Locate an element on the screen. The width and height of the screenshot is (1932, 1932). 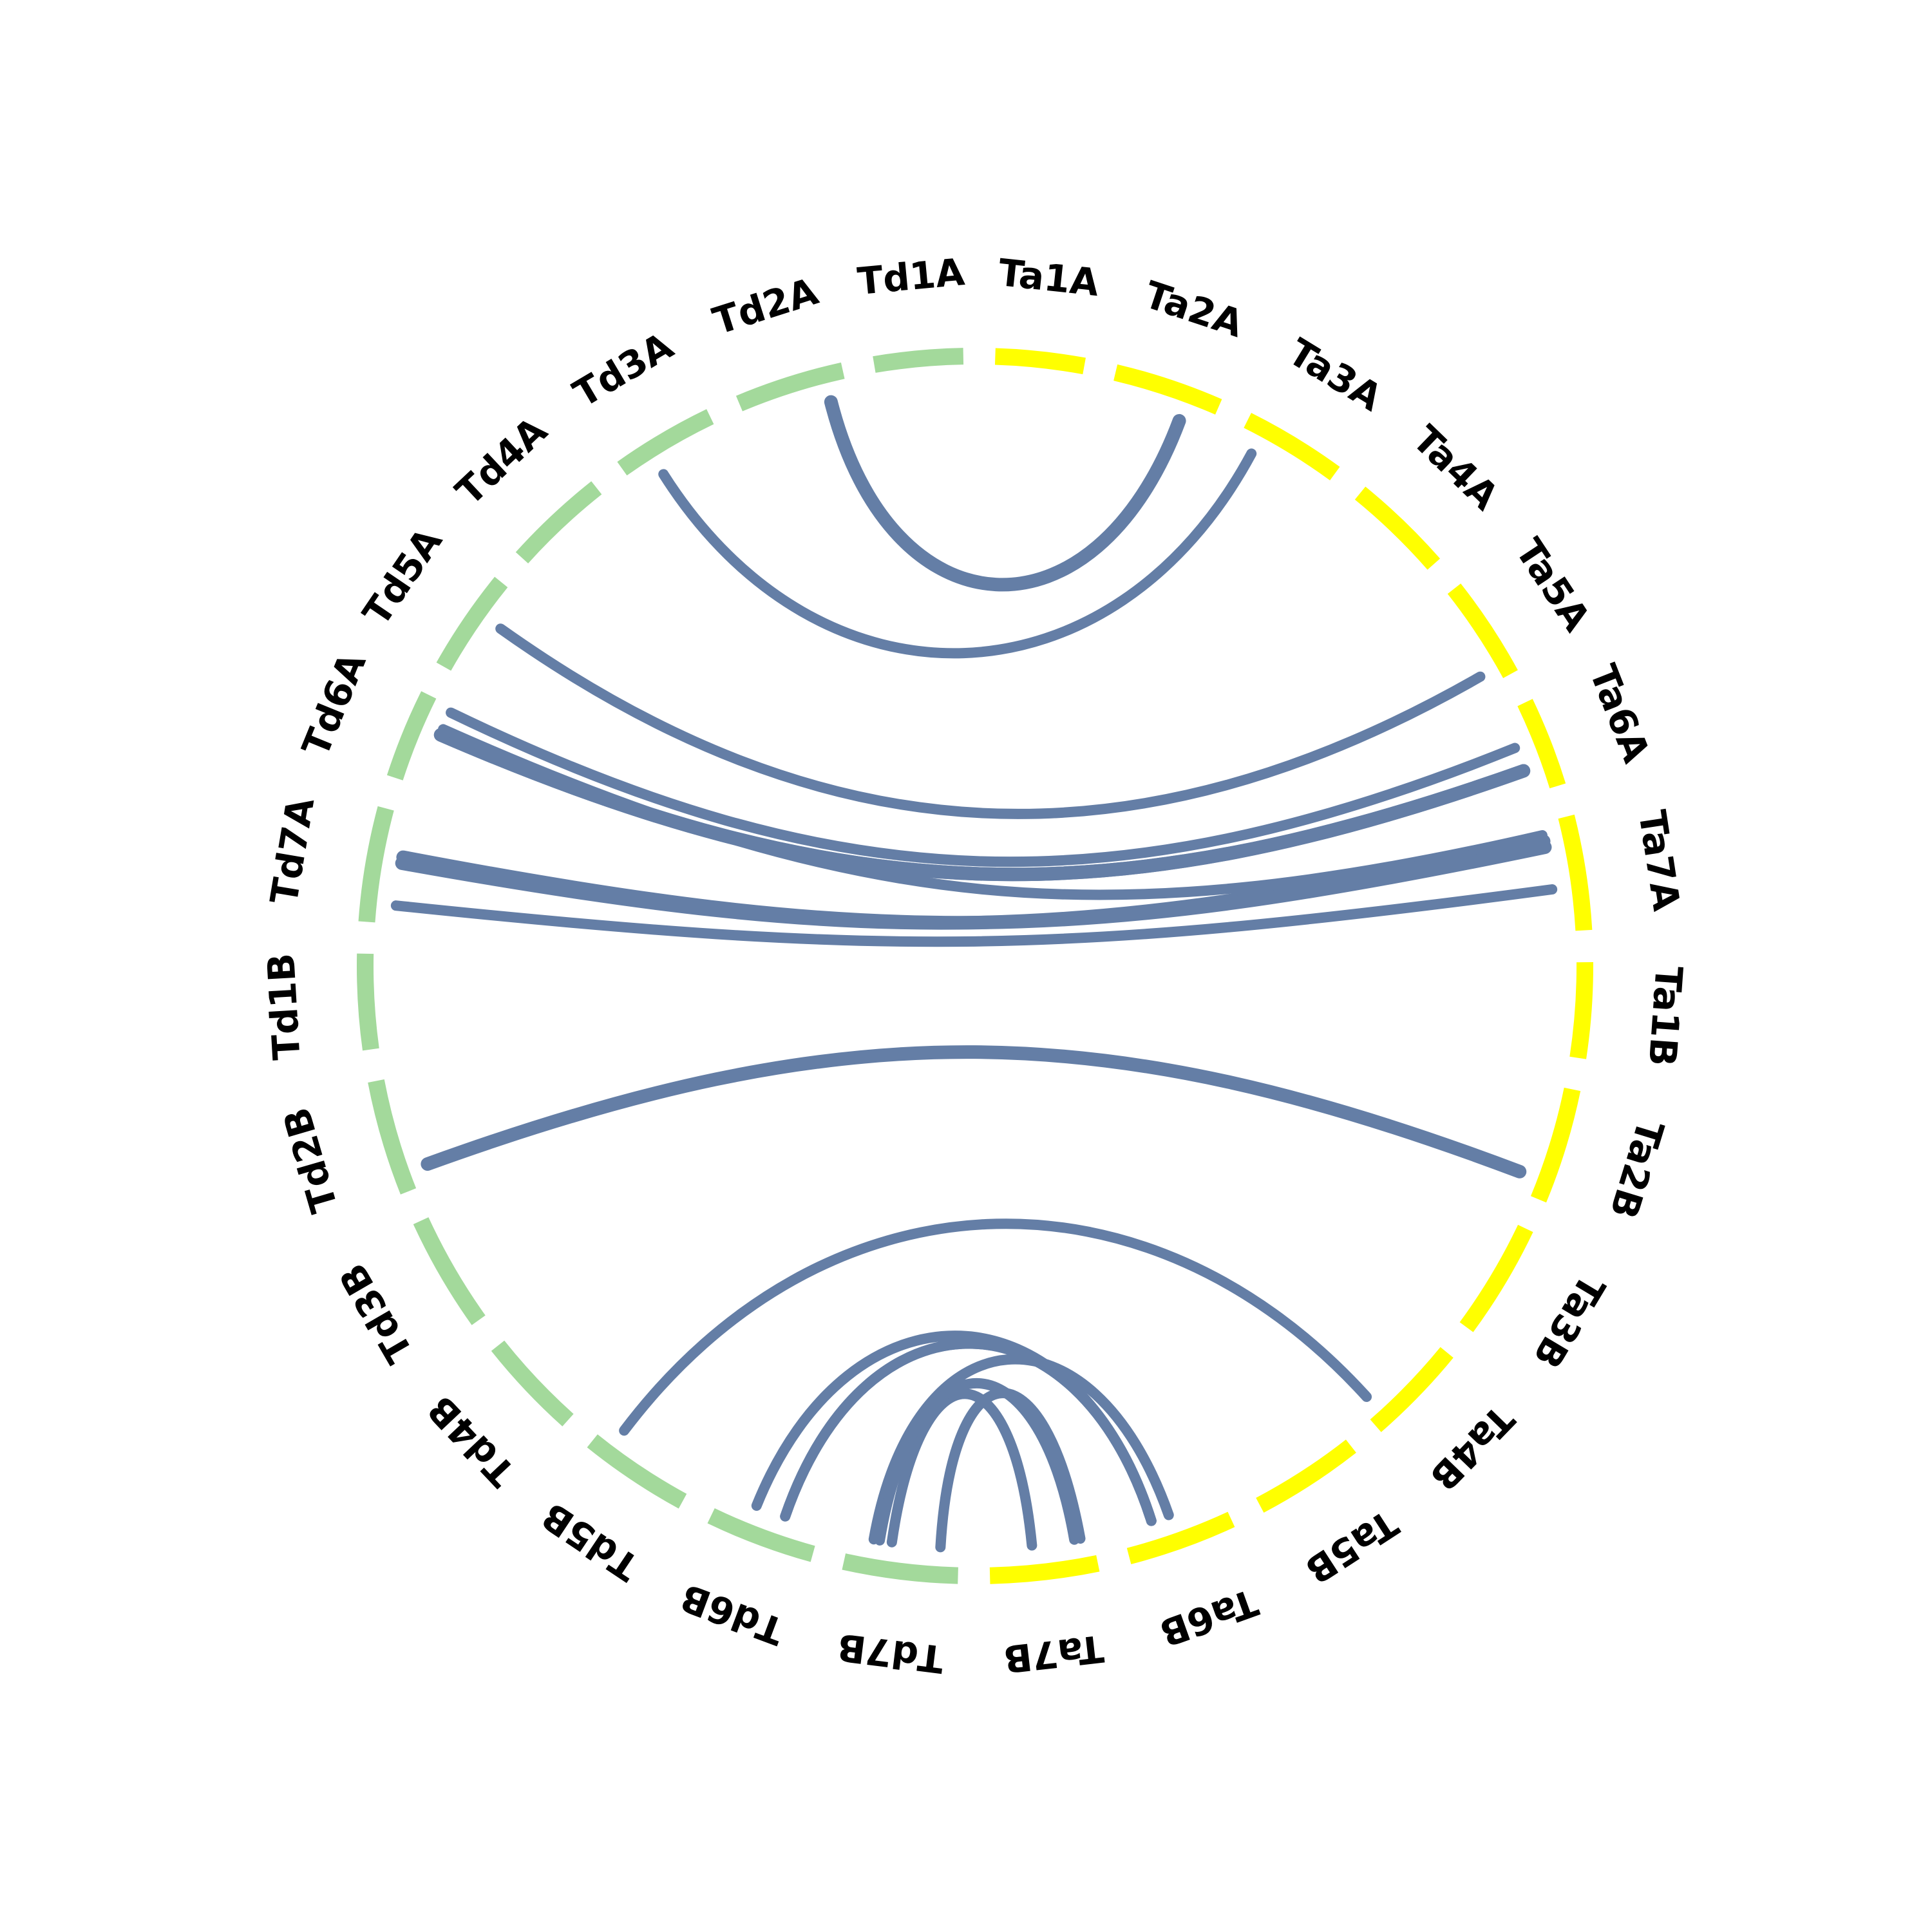
sector-label-Td5A: Td5A is located at coordinates (402, 577).